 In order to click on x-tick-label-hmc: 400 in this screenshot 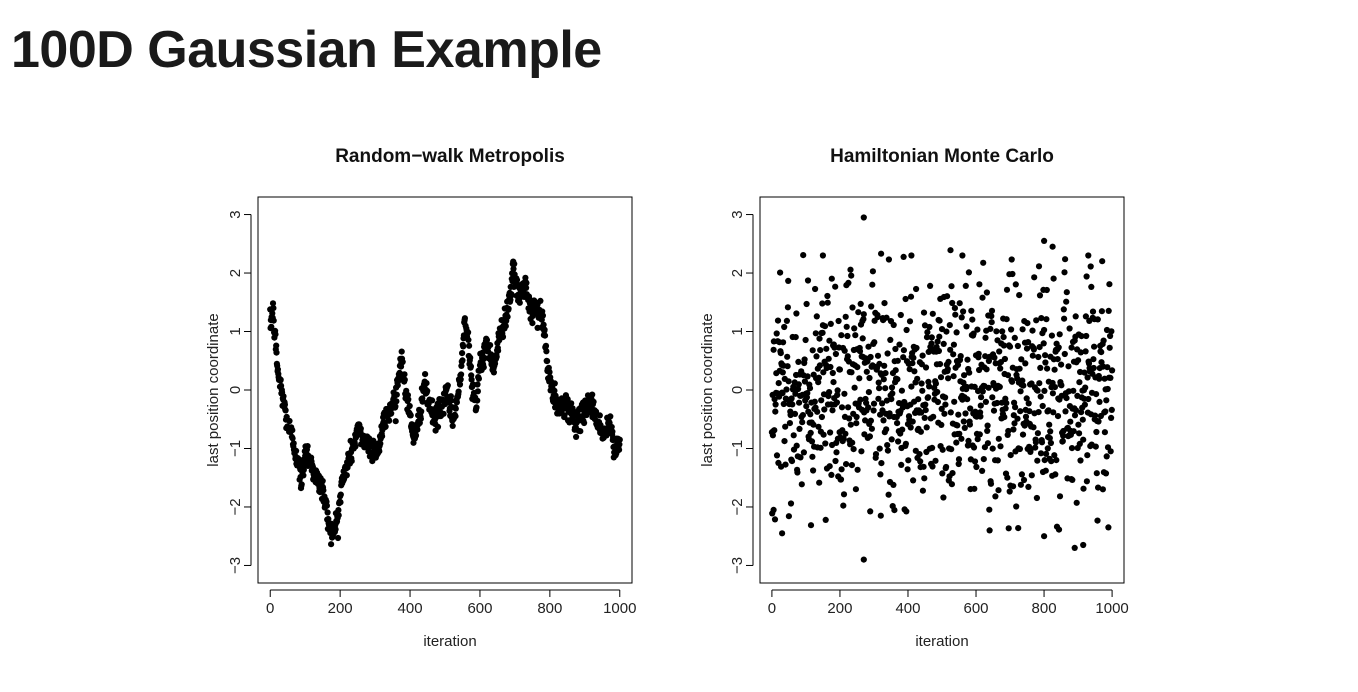, I will do `click(907, 608)`.